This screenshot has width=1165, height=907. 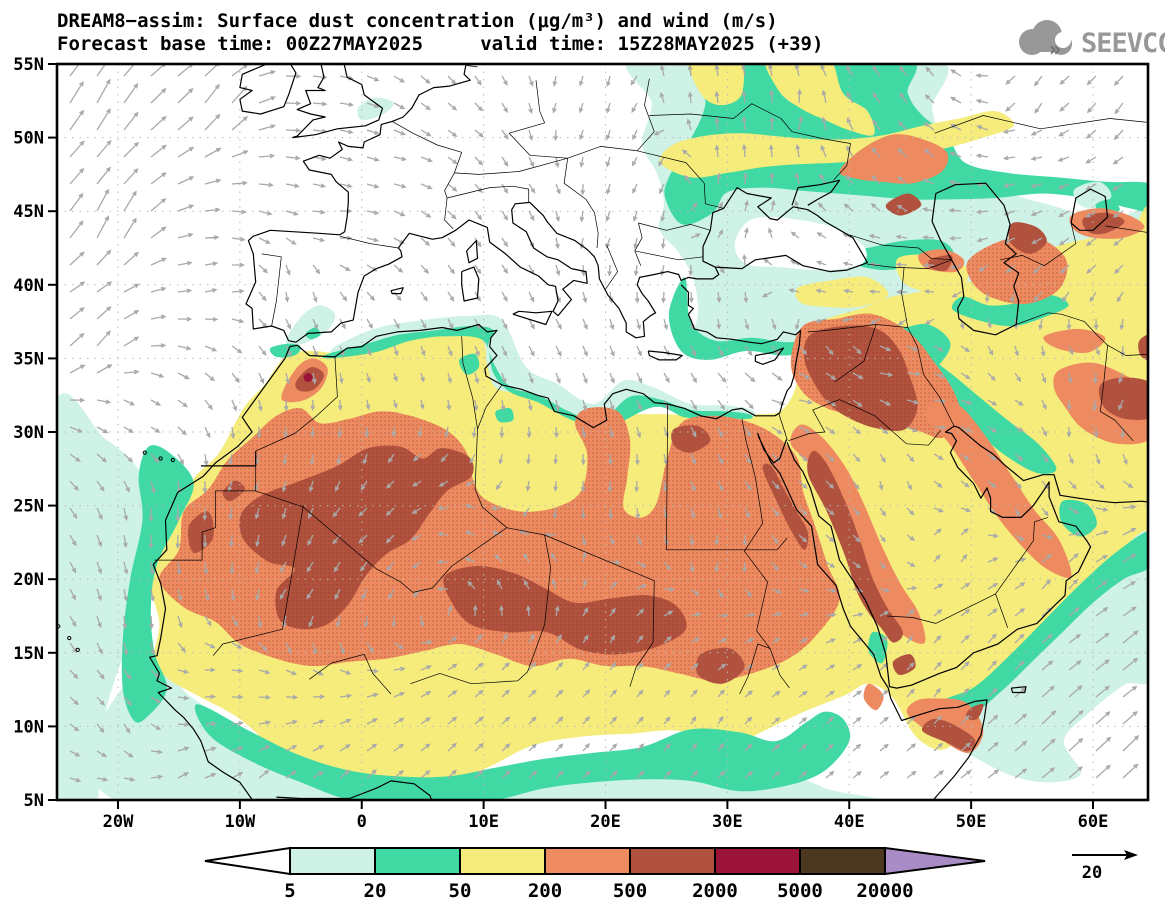 What do you see at coordinates (240, 822) in the screenshot?
I see `lon-tick-label: 10W` at bounding box center [240, 822].